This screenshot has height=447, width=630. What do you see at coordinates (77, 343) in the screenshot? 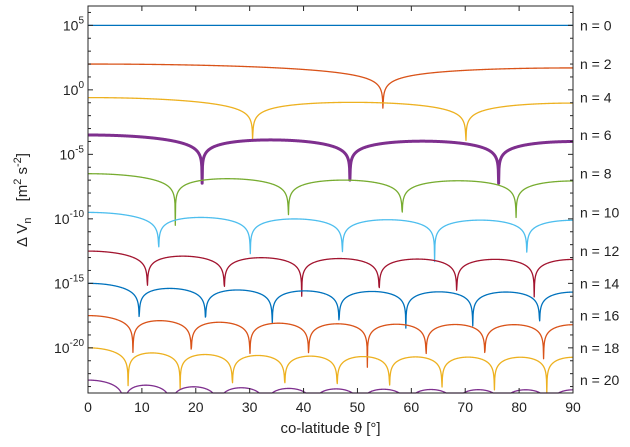
I see `y-tick-label-exponent: -20` at bounding box center [77, 343].